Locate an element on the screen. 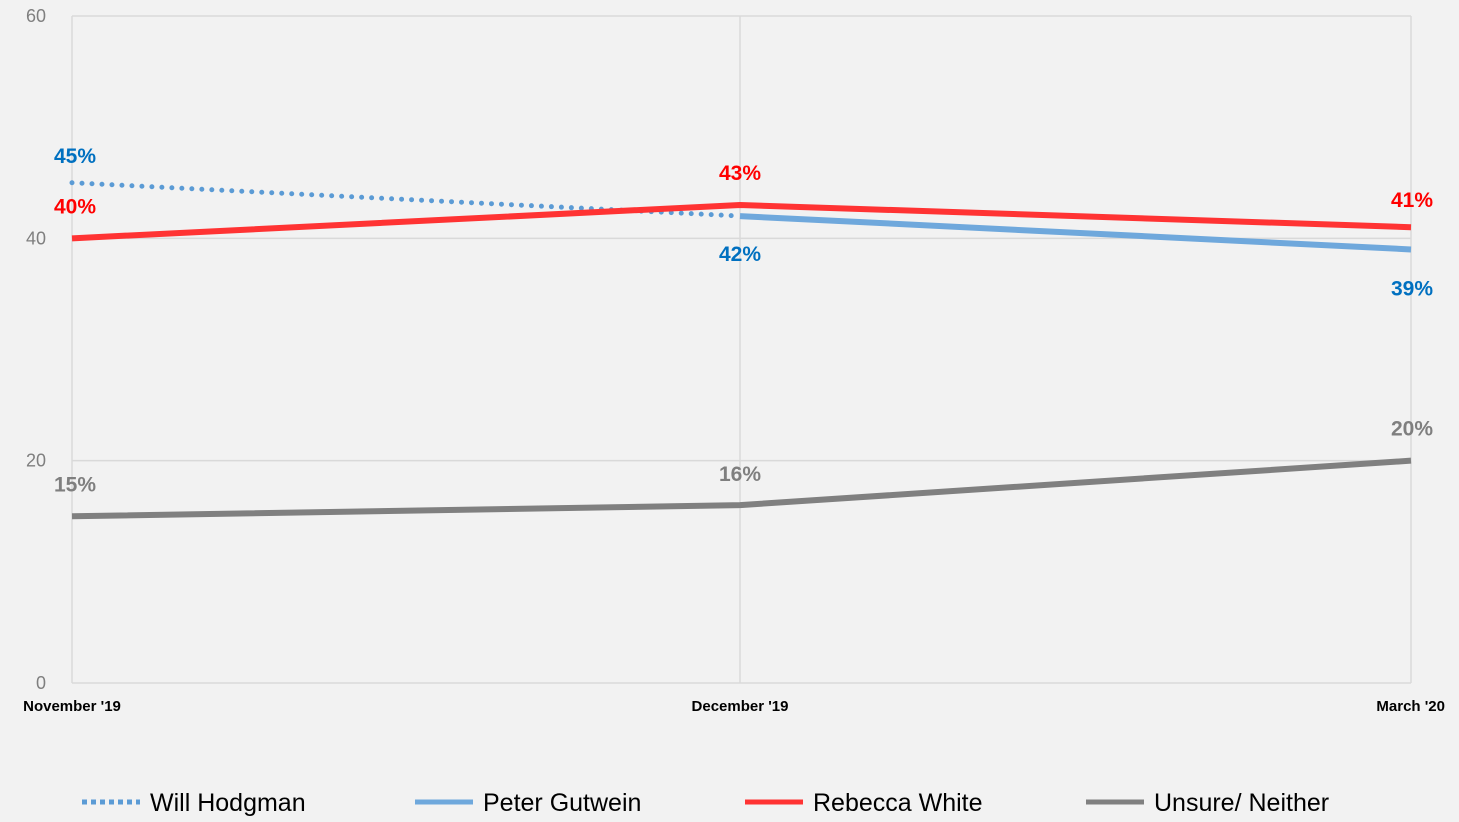 The height and width of the screenshot is (822, 1459). y-tick-label: 20 is located at coordinates (36, 461).